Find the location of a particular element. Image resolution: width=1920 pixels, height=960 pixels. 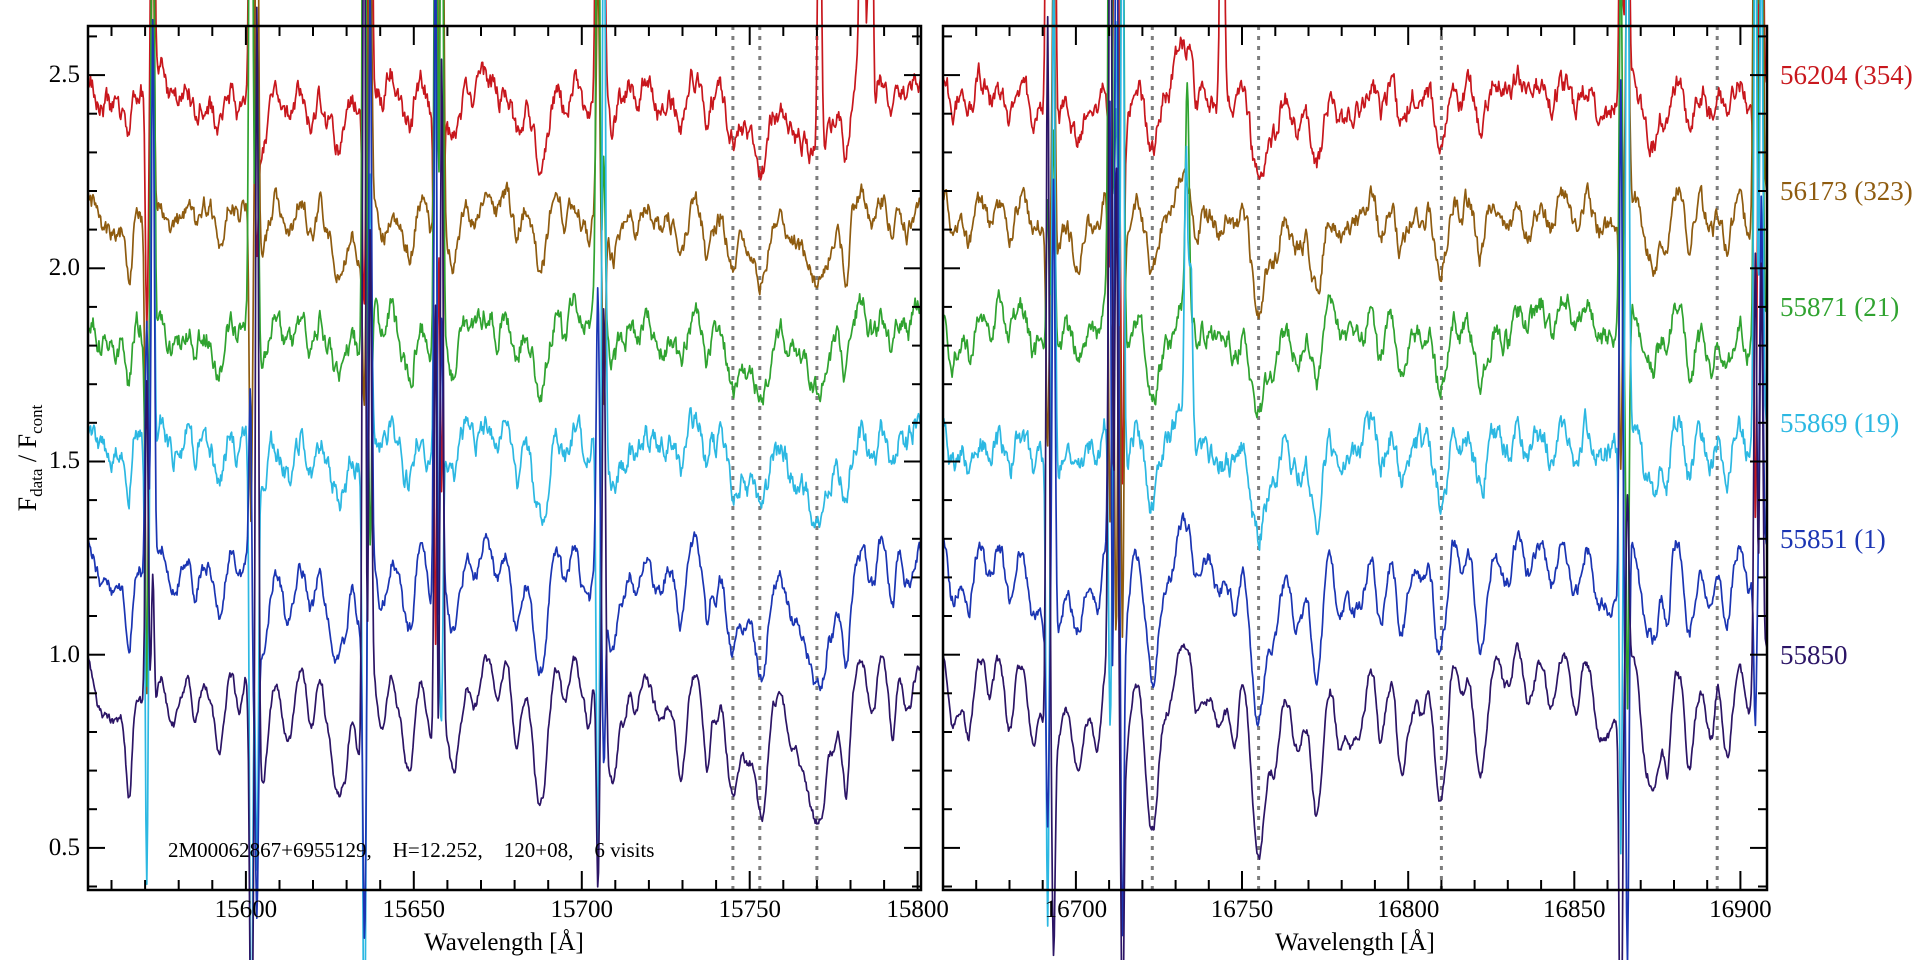

visit-label: 55850 is located at coordinates (1814, 654).